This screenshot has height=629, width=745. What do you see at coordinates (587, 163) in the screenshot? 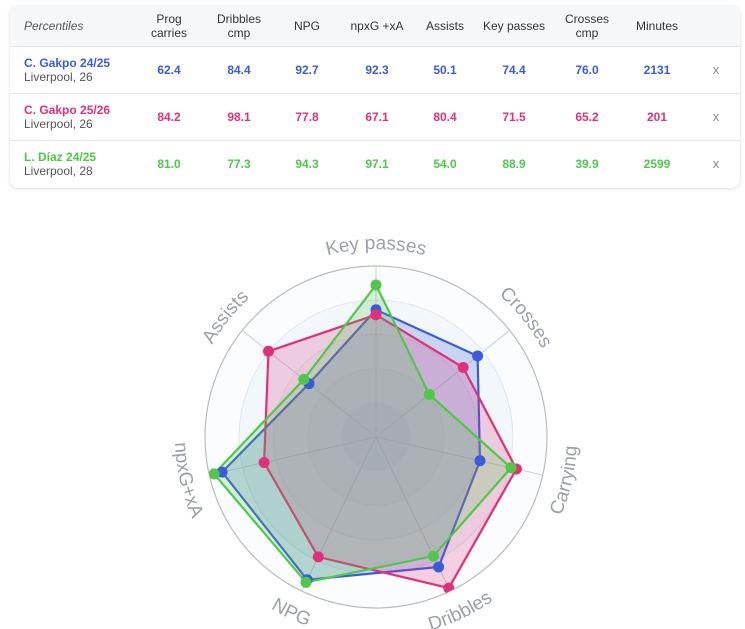
I see `value-cell: 39.9` at bounding box center [587, 163].